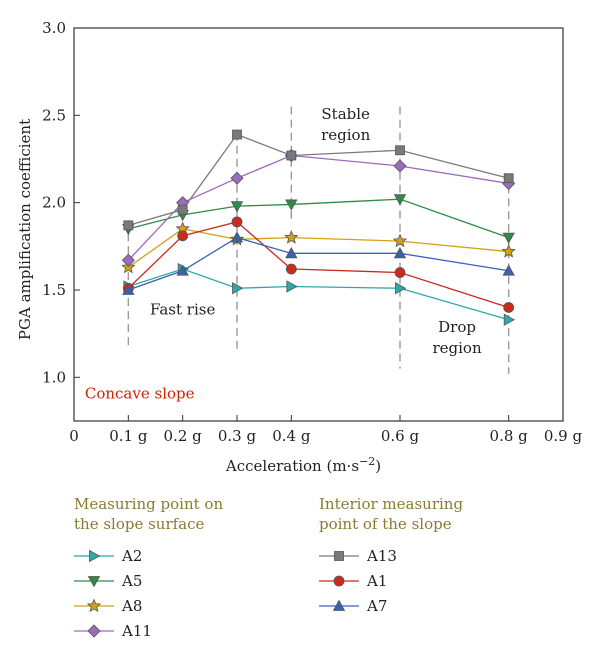  Describe the element at coordinates (54, 290) in the screenshot. I see `y-tick-label: 1.5` at that location.